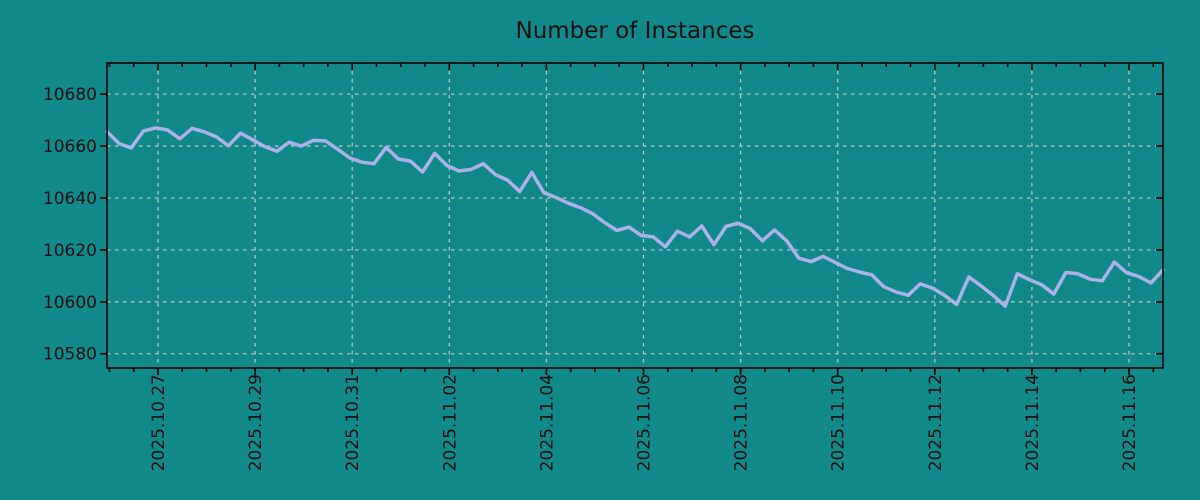 This screenshot has height=500, width=1200. Describe the element at coordinates (1033, 422) in the screenshot. I see `x-tick-label: 2025.11.14` at that location.